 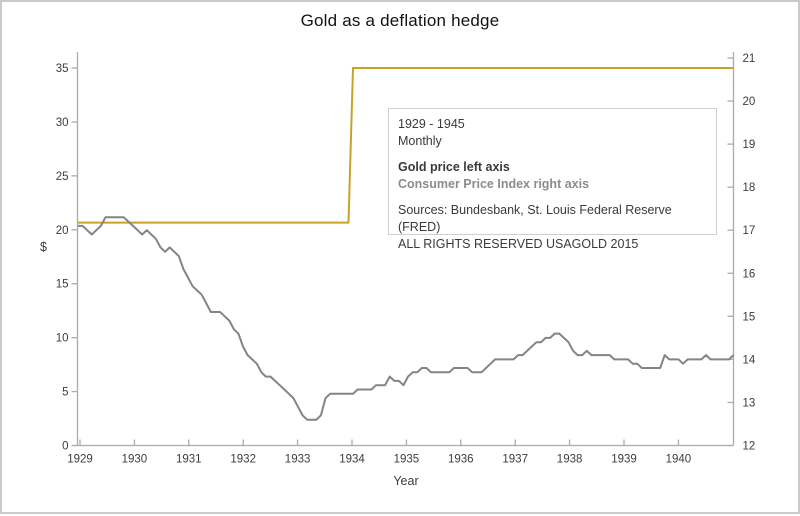 I want to click on right-tick-label: 21, so click(x=749, y=59).